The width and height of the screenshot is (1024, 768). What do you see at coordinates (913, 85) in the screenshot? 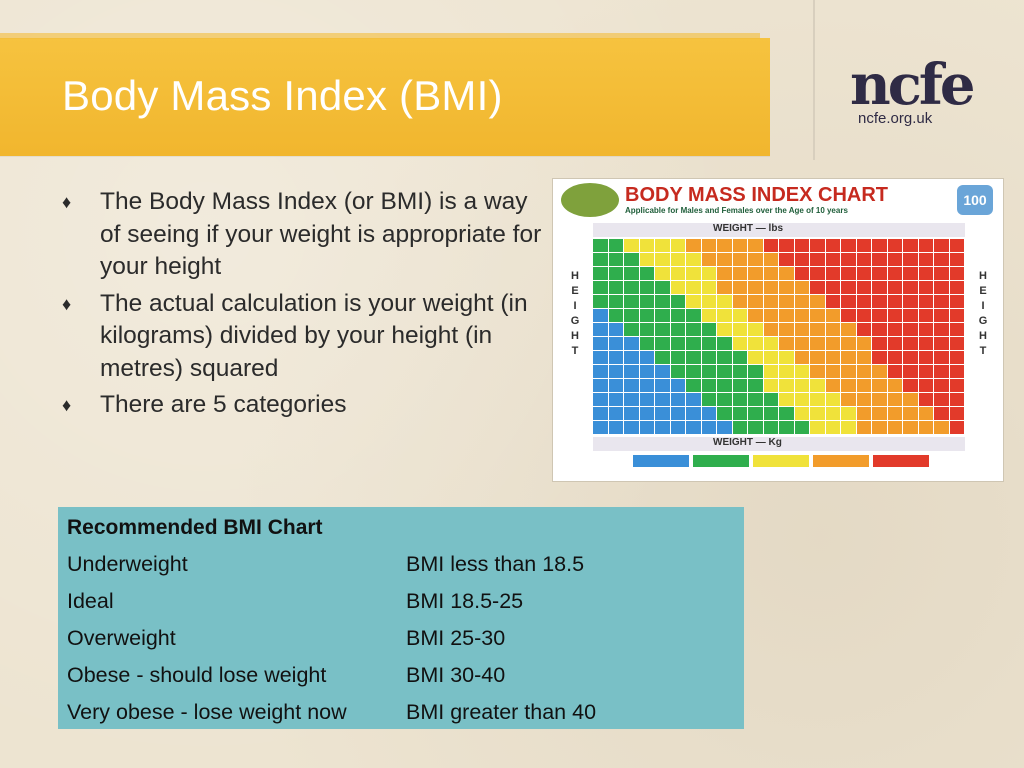
I see `ncfe-logo: ncfe` at bounding box center [913, 85].